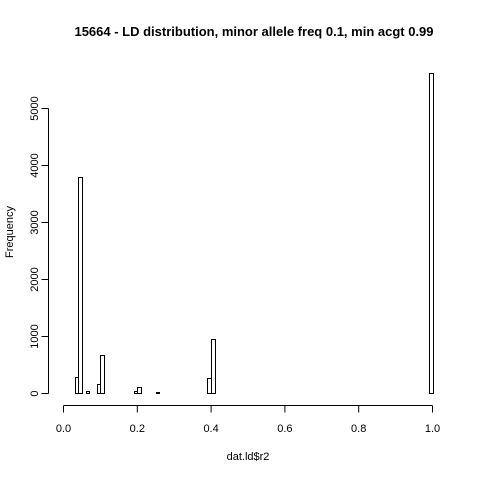 This screenshot has height=485, width=480. I want to click on x-tick-label: 0.2, so click(137, 429).